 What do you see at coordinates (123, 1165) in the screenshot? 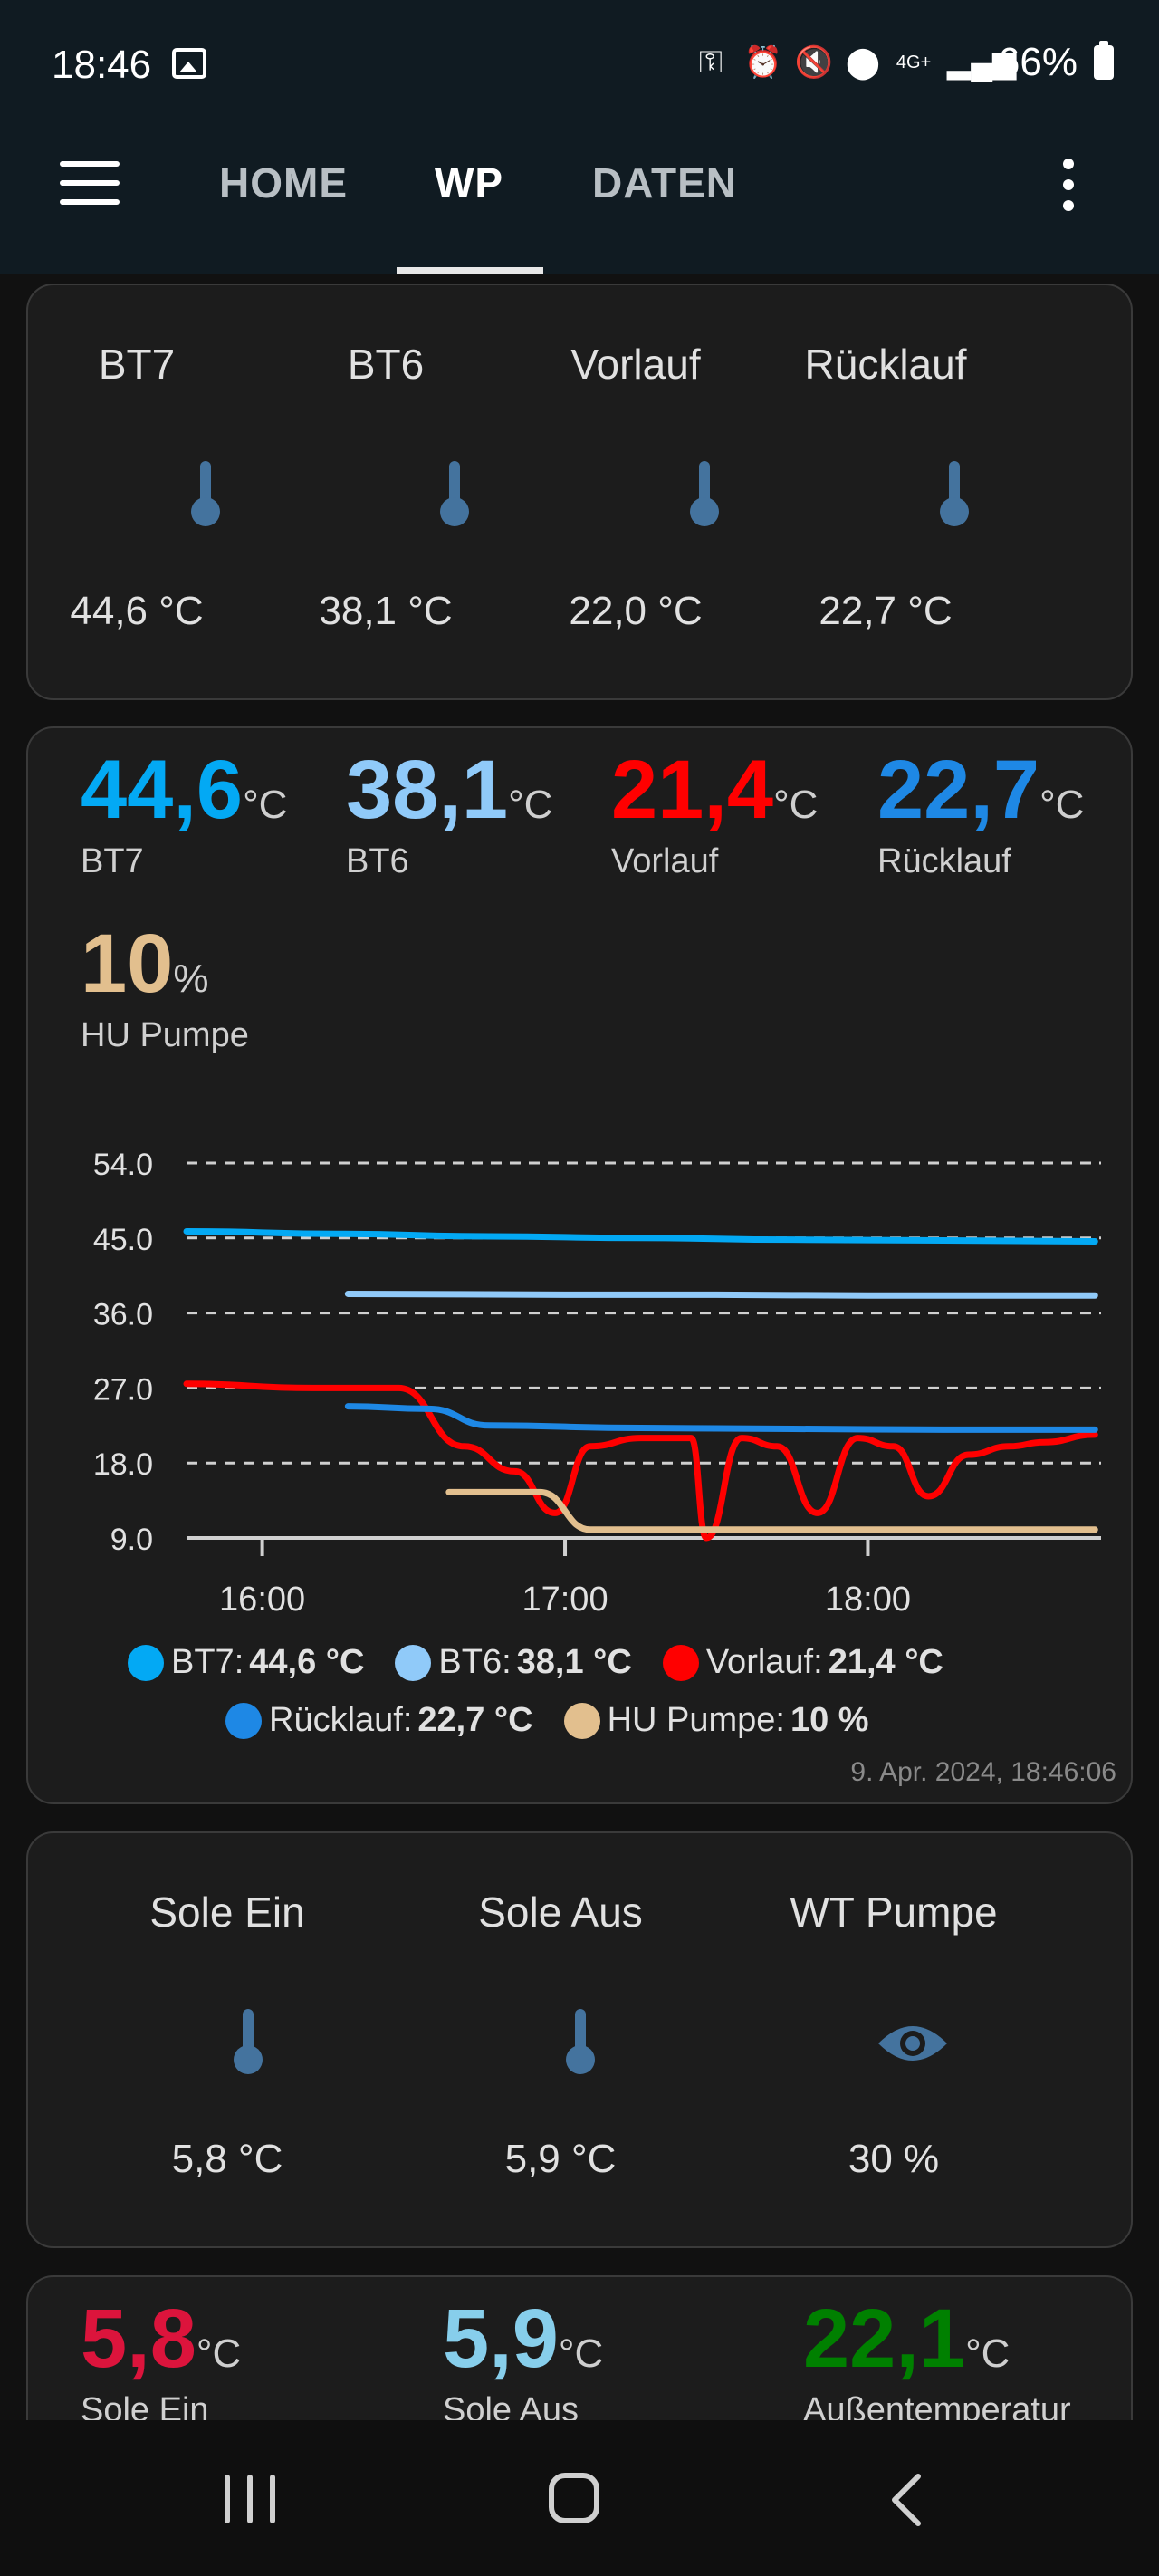
I see `y-tick-label: 54.0` at bounding box center [123, 1165].